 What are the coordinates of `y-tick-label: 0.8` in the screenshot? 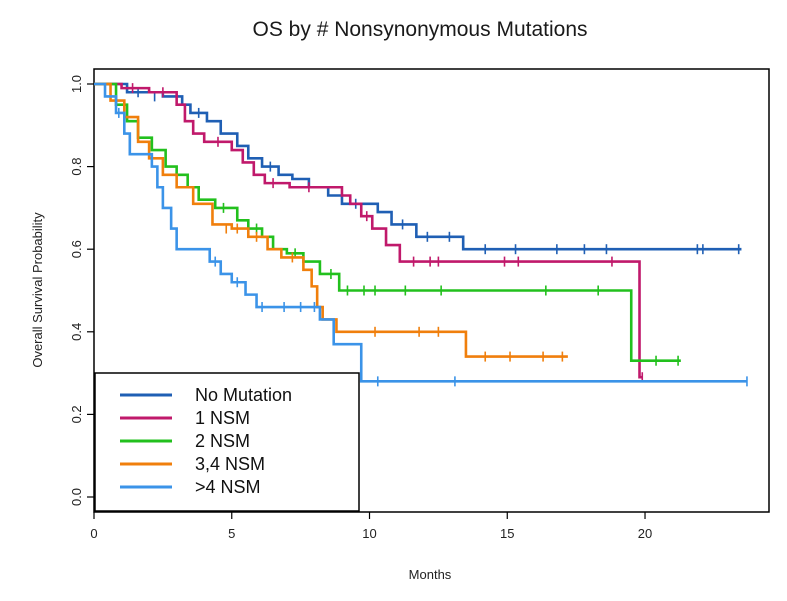 It's located at (76, 167).